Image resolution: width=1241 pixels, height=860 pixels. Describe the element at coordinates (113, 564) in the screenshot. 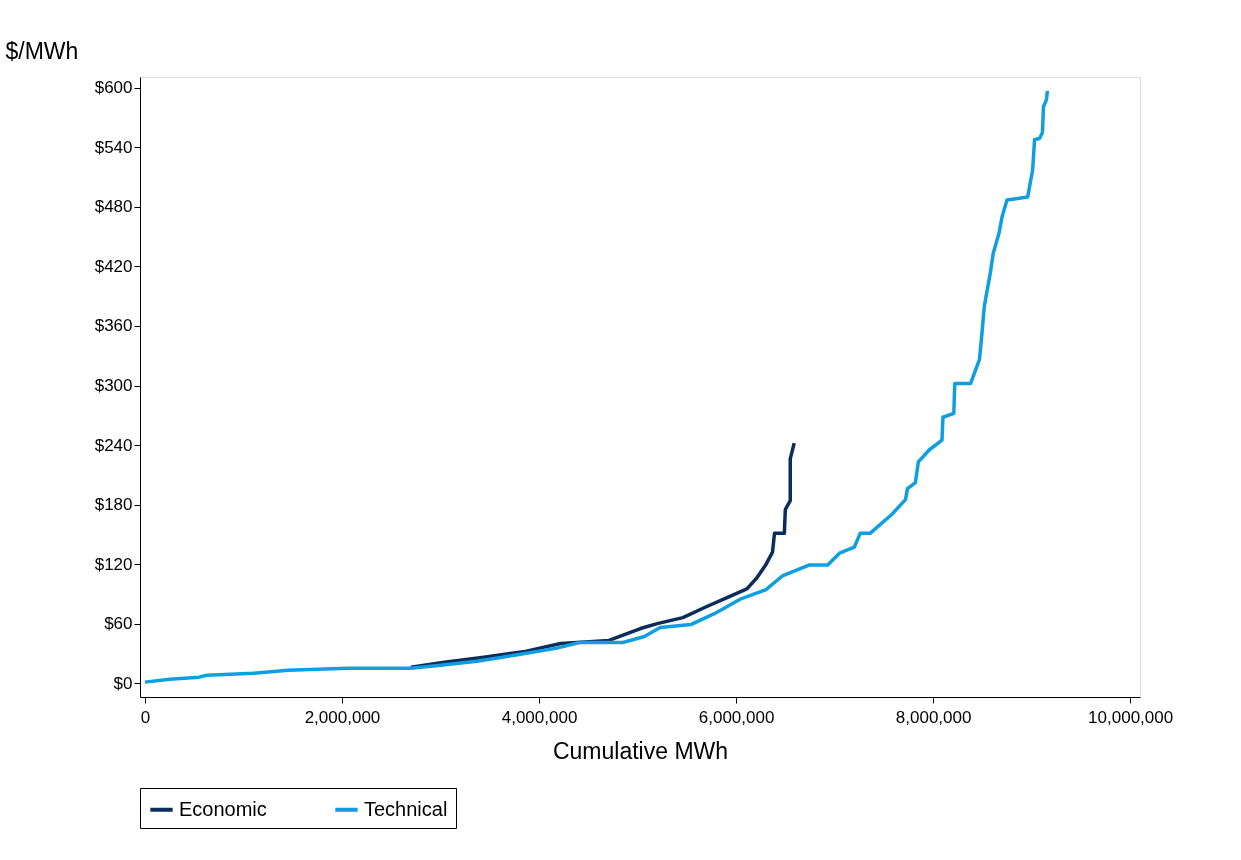

I see `y-tick-label: $120` at that location.